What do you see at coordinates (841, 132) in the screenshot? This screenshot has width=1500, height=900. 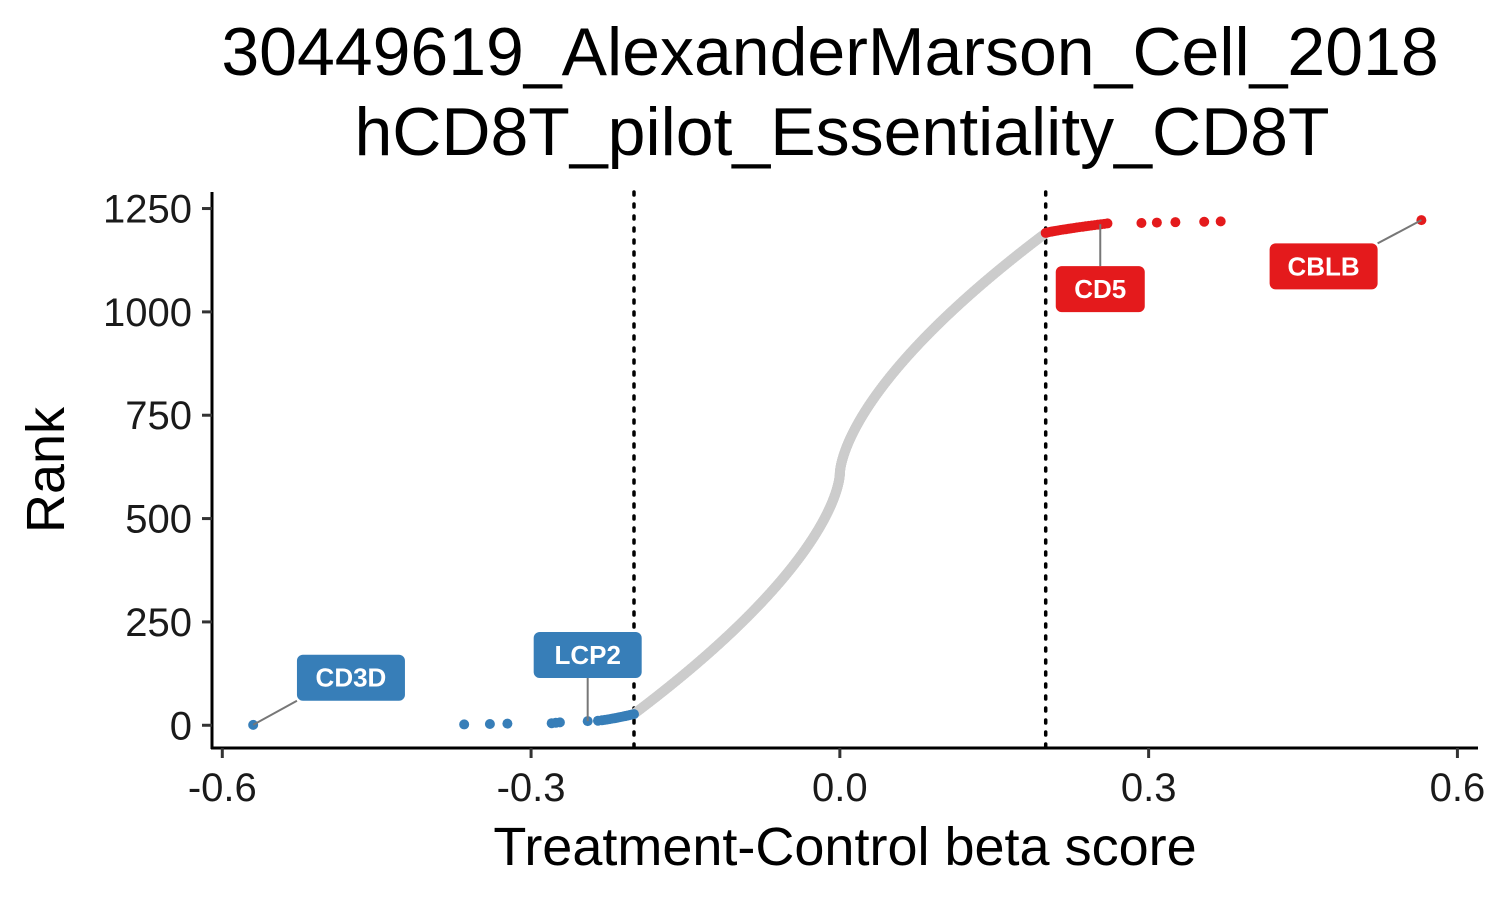 I see `chart-subtitle: hCD8T_pilot_Essentiality_CD8T` at bounding box center [841, 132].